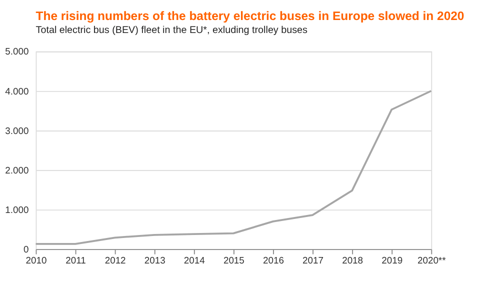 The width and height of the screenshot is (482, 288). I want to click on x-tick-label: 2013, so click(155, 260).